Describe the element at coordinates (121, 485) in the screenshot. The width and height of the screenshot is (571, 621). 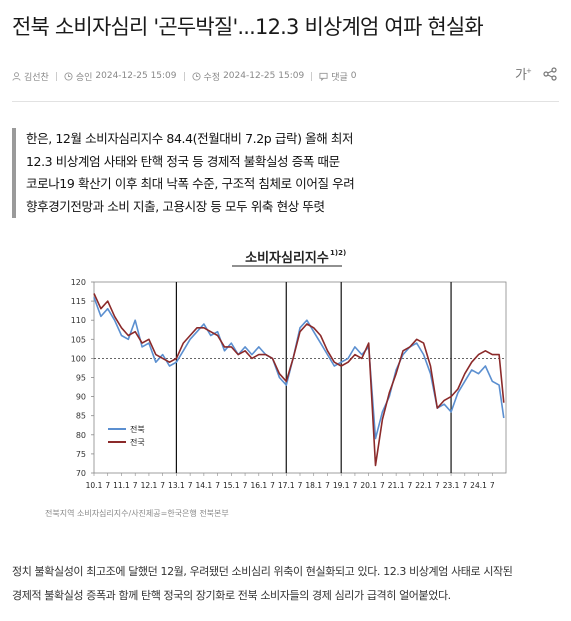
I see `x-tick-label: 11.1` at that location.